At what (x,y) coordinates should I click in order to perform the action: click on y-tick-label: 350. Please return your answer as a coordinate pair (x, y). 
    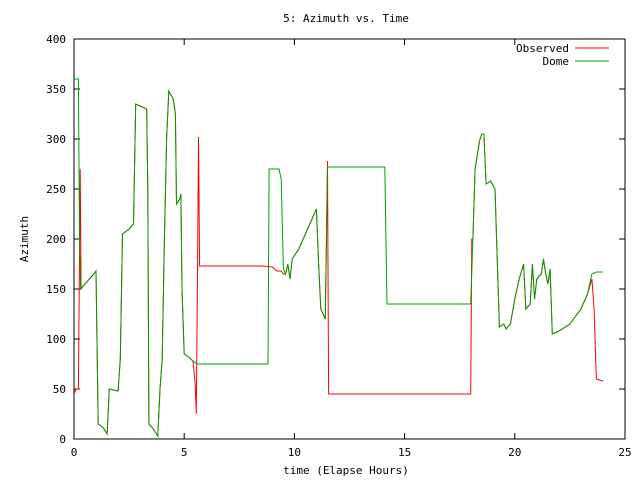
    Looking at the image, I should click on (56, 89).